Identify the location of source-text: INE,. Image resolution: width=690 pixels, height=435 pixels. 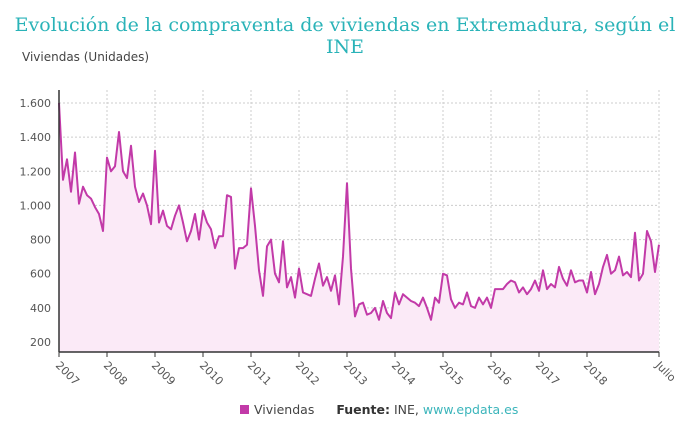
(406, 409).